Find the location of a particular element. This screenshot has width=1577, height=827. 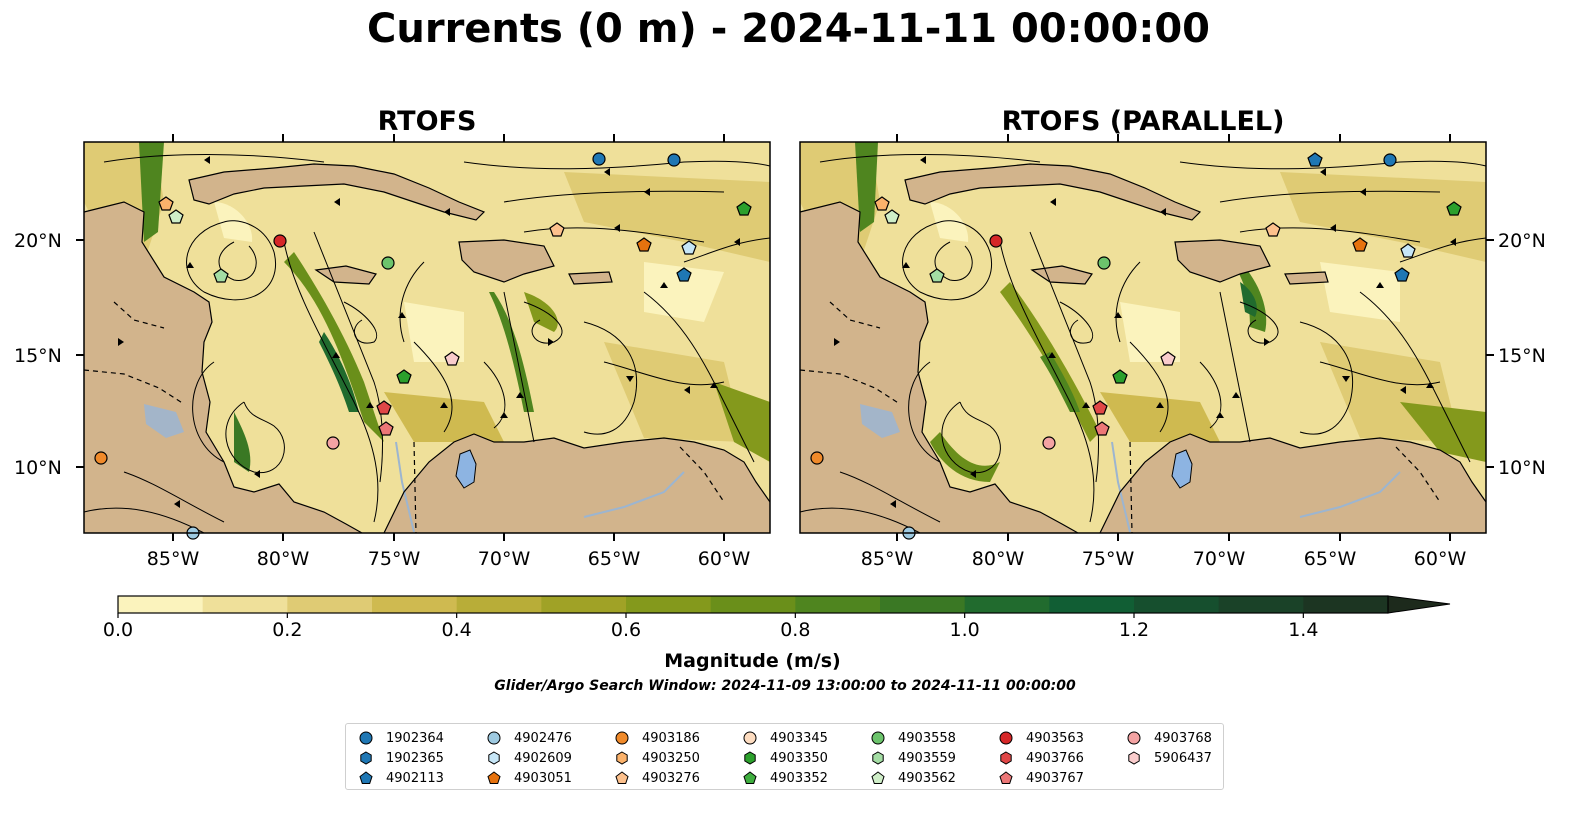

colorbar-tick-label: 0.6 is located at coordinates (626, 630).